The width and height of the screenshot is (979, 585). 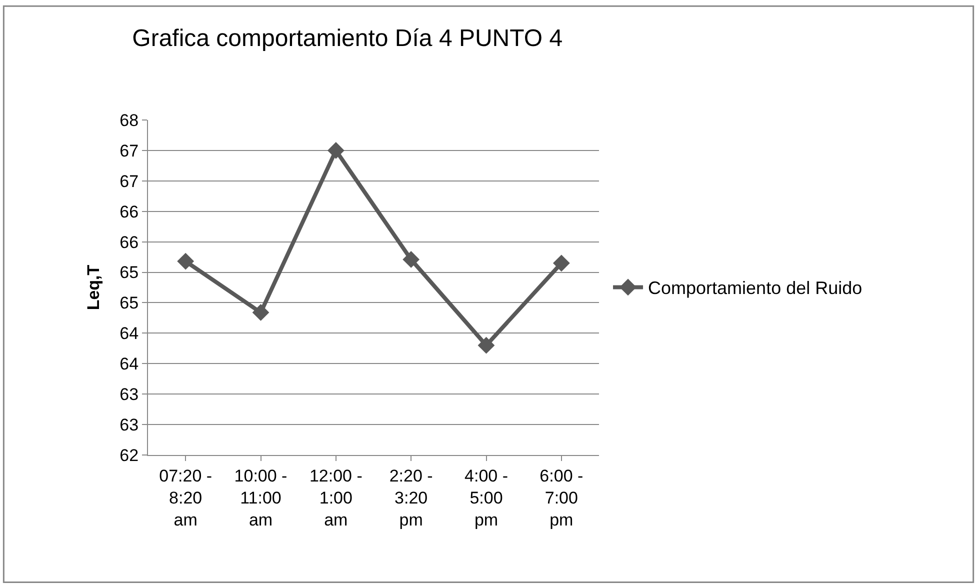 What do you see at coordinates (94, 287) in the screenshot?
I see `y-axis-title: Leq,T` at bounding box center [94, 287].